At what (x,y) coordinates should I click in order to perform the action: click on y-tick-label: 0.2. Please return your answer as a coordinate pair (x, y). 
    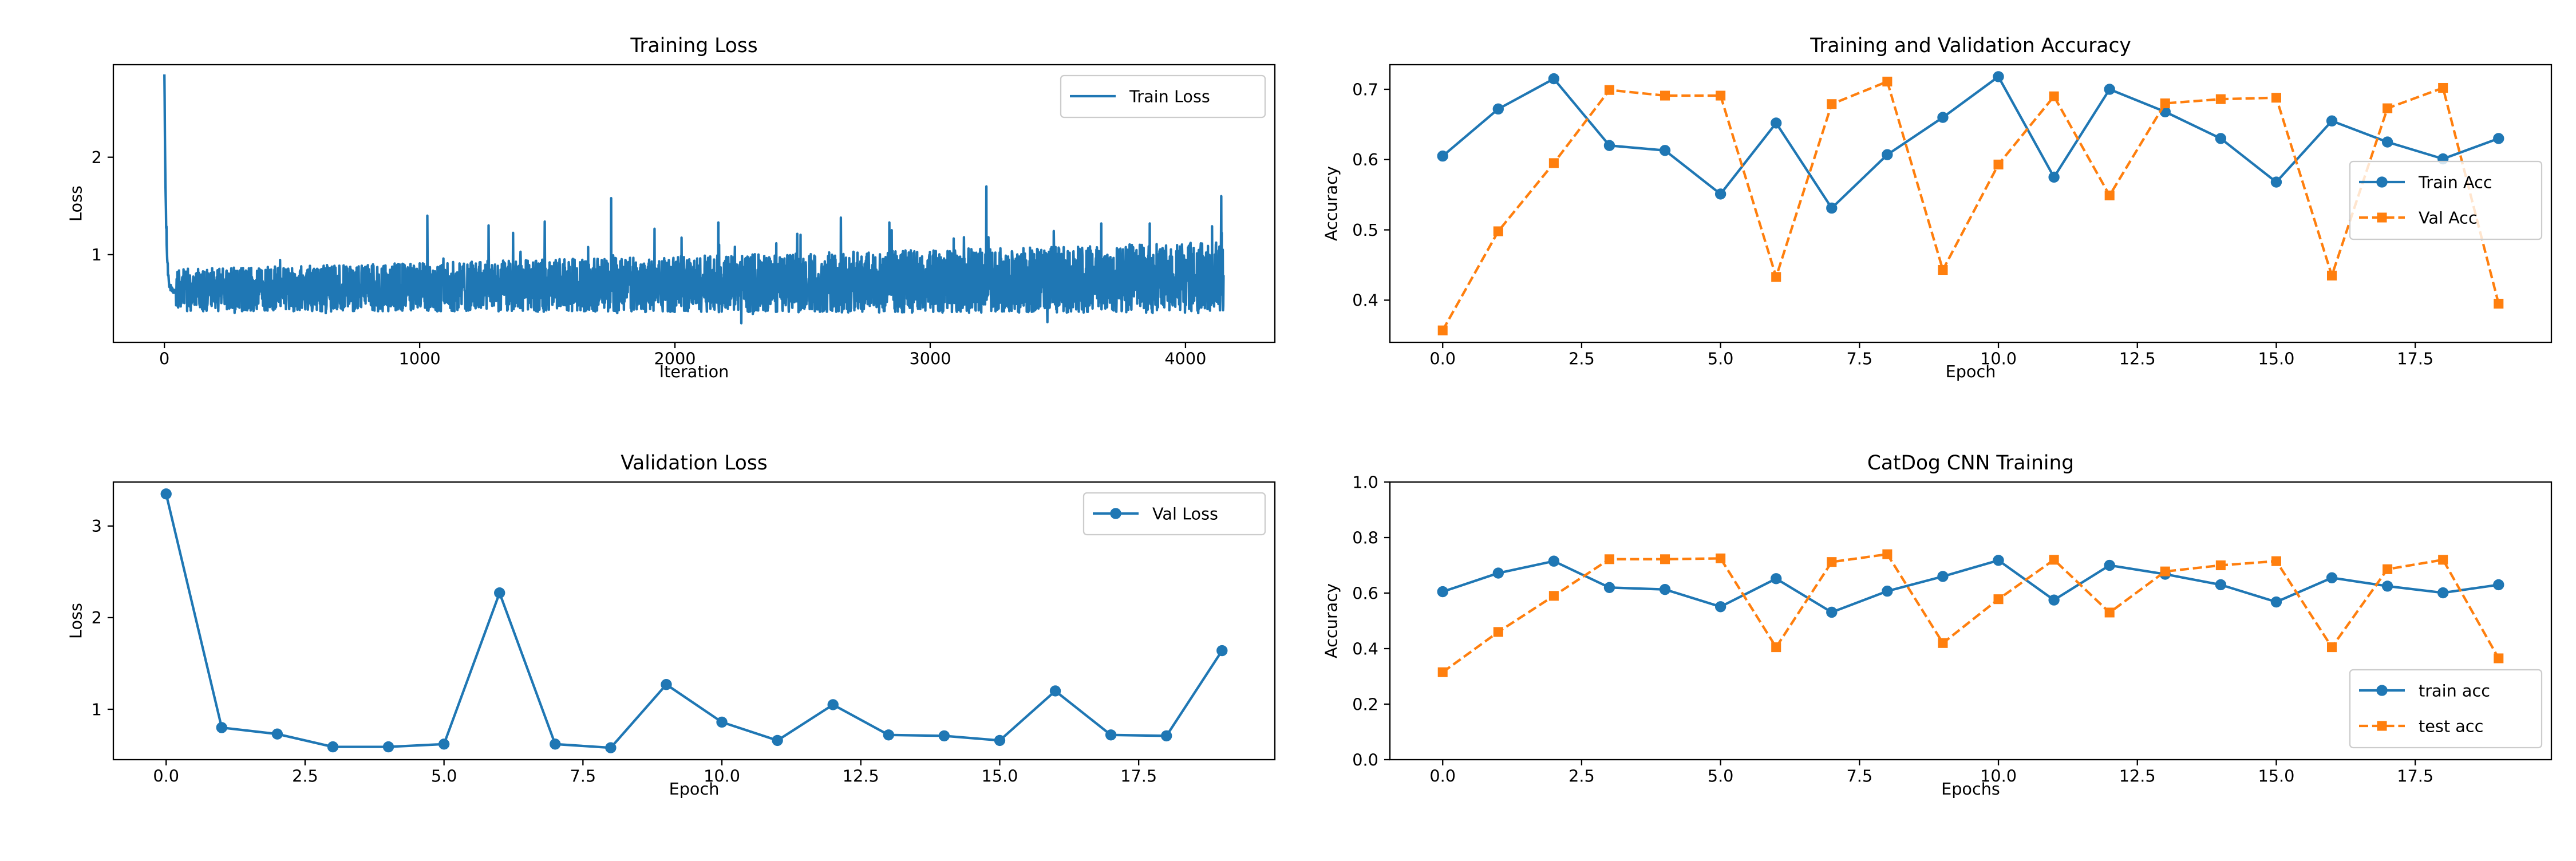
    Looking at the image, I should click on (1365, 704).